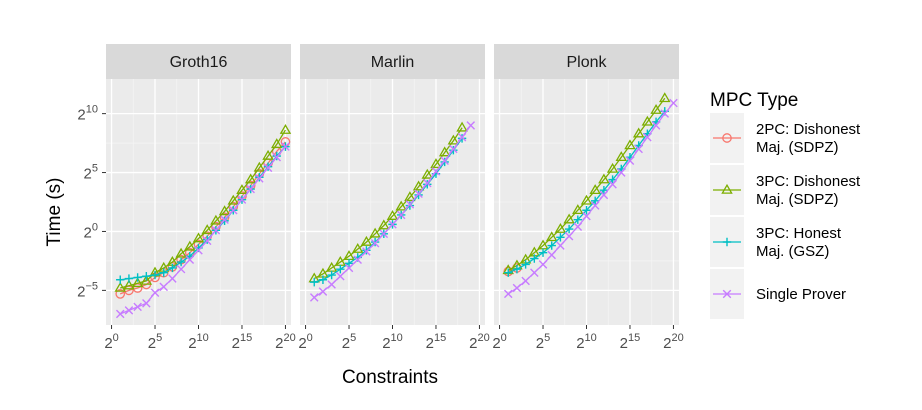 This screenshot has height=410, width=922. Describe the element at coordinates (808, 138) in the screenshot. I see `legend-label: 2PC: Dishonest Maj. (SDPZ)` at that location.